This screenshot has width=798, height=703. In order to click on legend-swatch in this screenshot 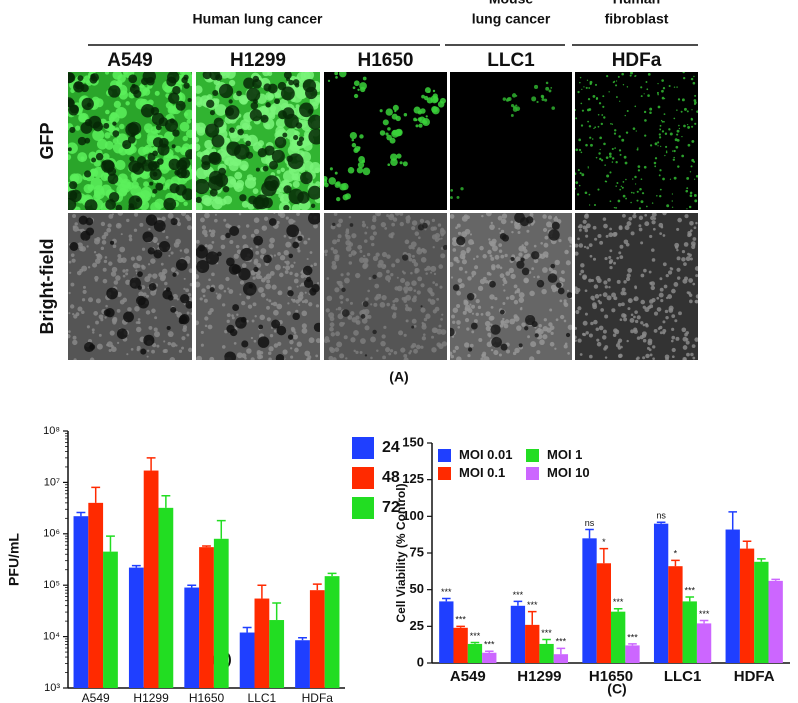, I will do `click(363, 508)`.